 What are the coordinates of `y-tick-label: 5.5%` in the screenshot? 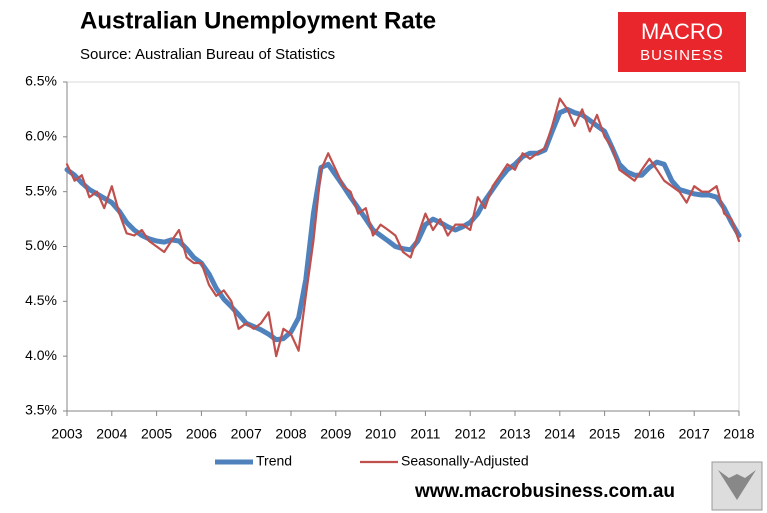 It's located at (41, 190).